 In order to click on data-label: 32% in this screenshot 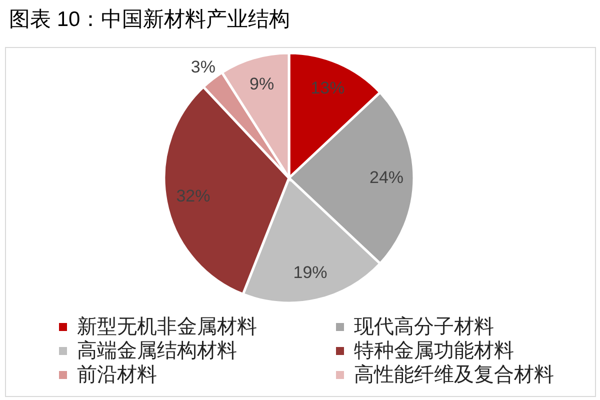, I will do `click(193, 196)`.